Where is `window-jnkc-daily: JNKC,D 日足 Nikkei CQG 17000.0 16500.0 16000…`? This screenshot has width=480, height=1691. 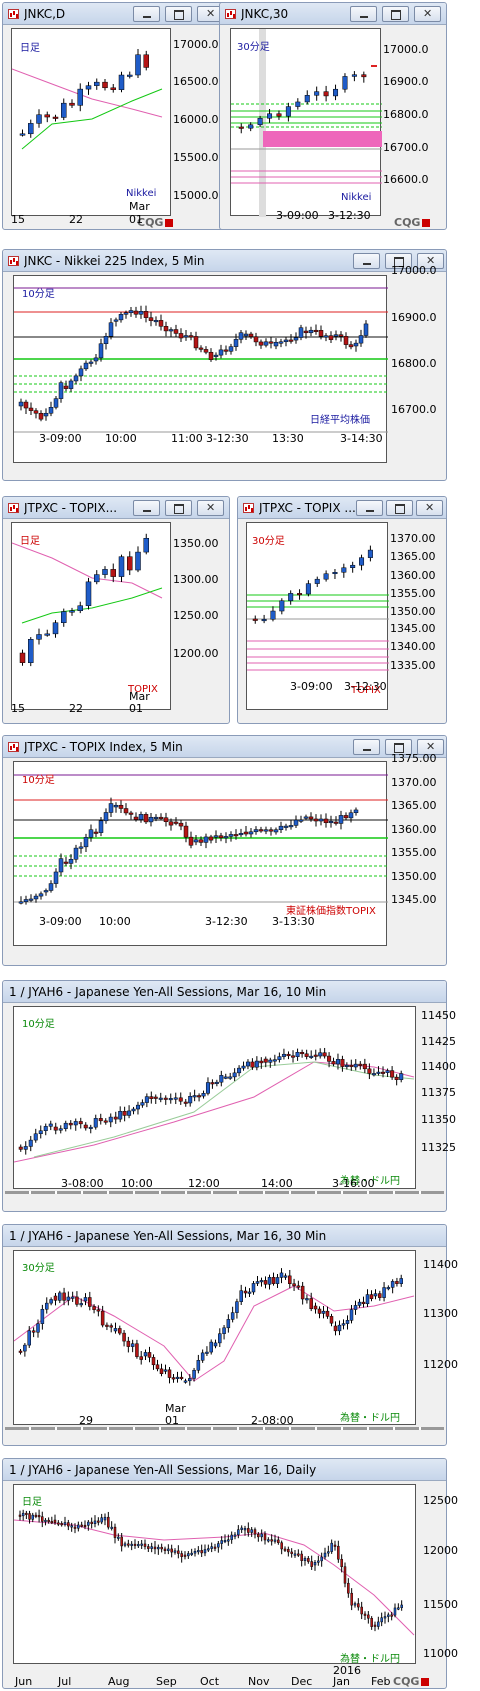 window-jnkc-daily: JNKC,D 日足 Nikkei CQG 17000.0 16500.0 16000… is located at coordinates (116, 116).